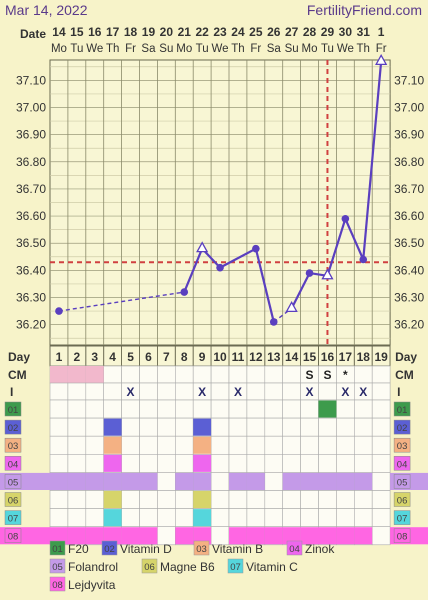 This screenshot has width=428, height=600. Describe the element at coordinates (237, 549) in the screenshot. I see `legend-entry: Vitamin B` at that location.